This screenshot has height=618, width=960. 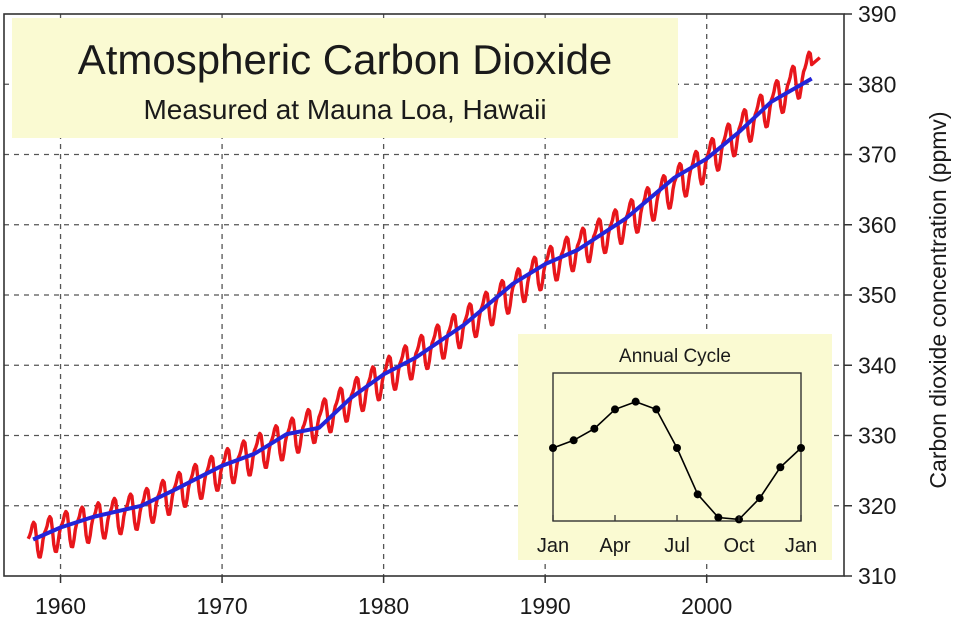 I want to click on inset-title: Annual Cycle, so click(x=675, y=356).